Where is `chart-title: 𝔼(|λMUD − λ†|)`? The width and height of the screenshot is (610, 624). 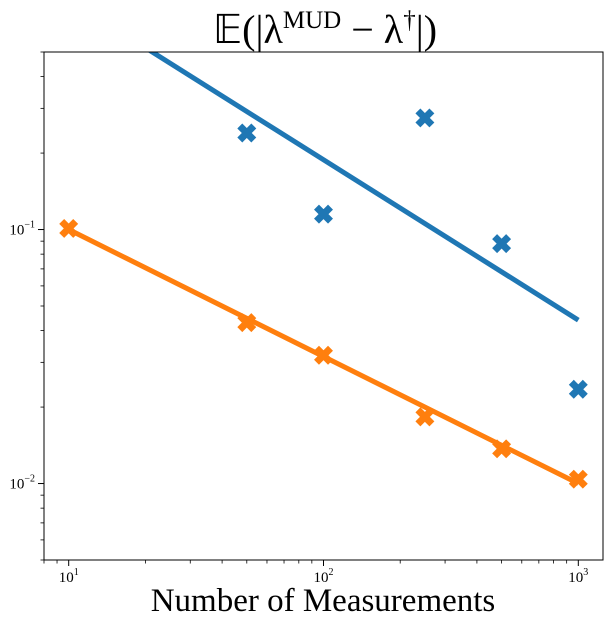
chart-title: 𝔼(|λMUD − λ†|) is located at coordinates (325, 29).